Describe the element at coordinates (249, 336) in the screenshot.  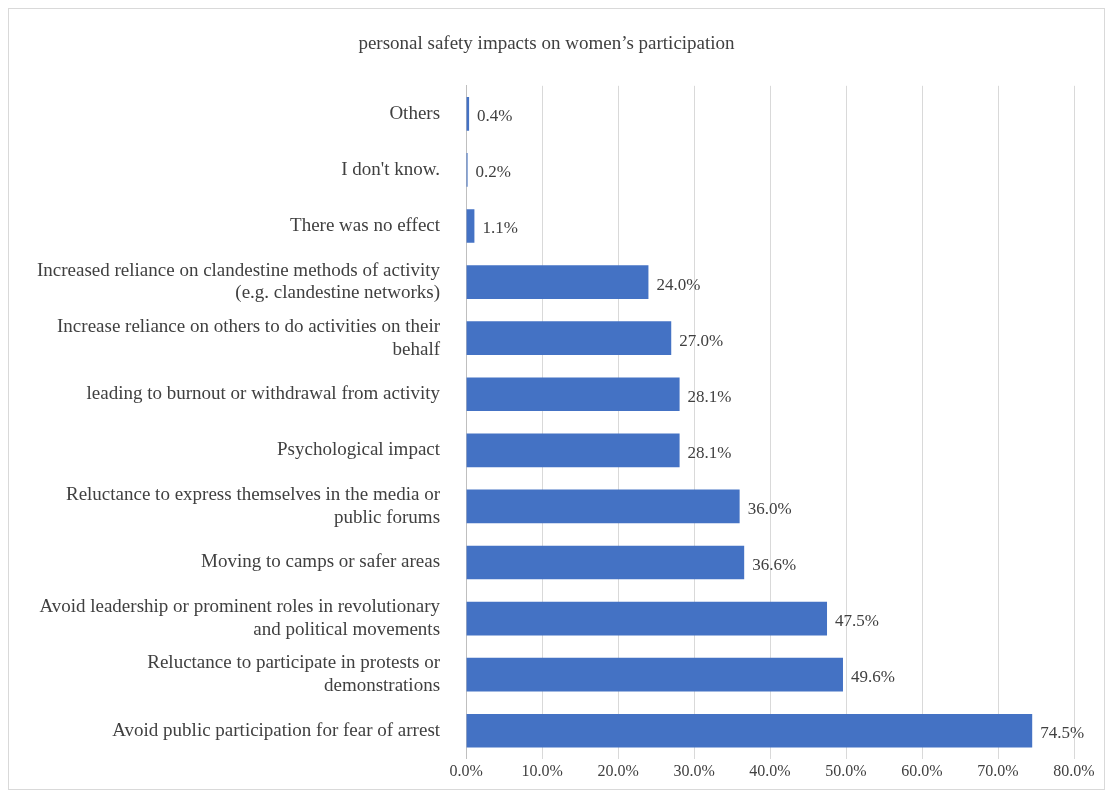
I see `y-tick-label: Increase reliance on others to do activities on their behalf` at that location.